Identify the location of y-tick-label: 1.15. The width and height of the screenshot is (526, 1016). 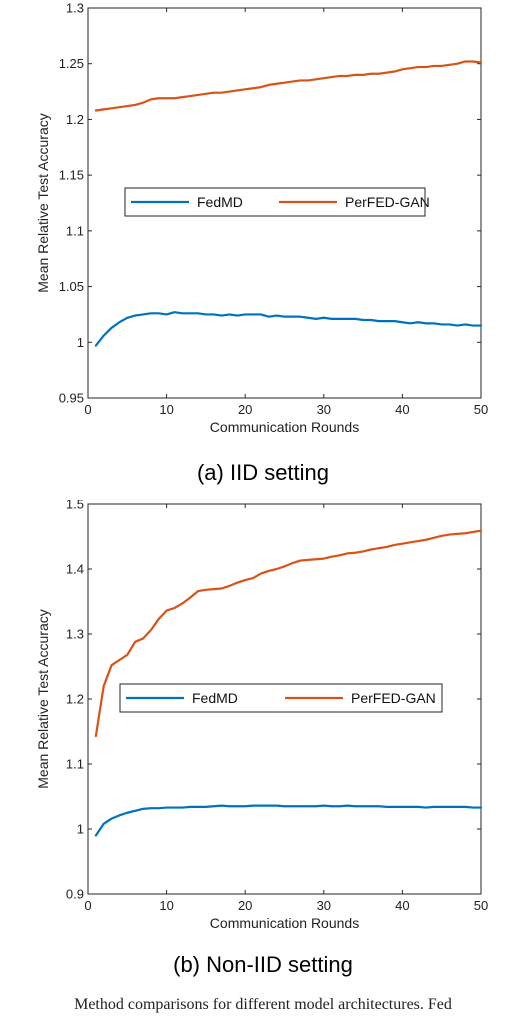
(71, 175).